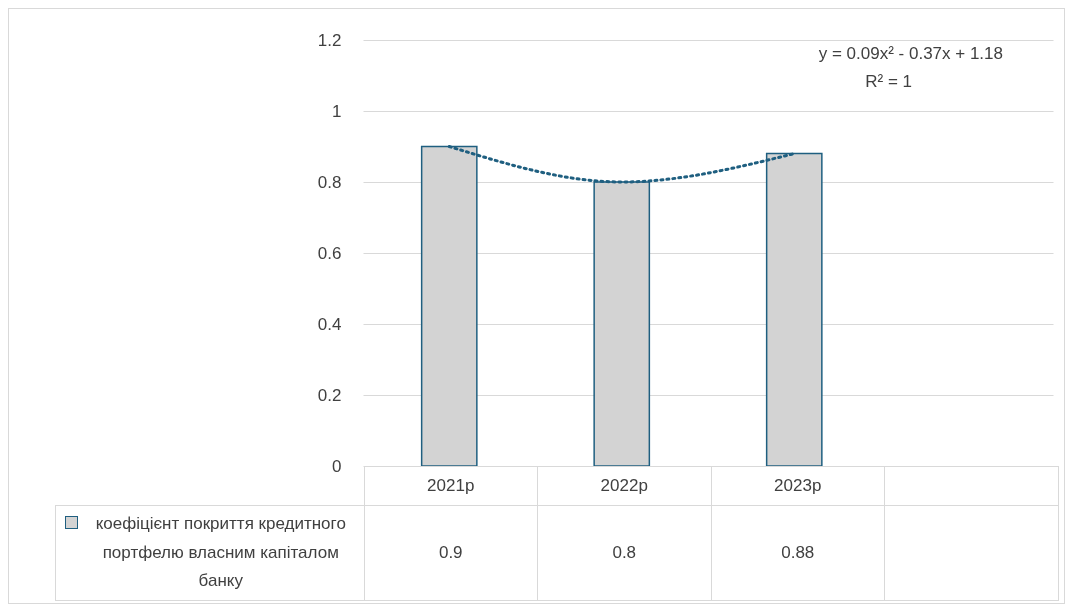  I want to click on y-tick-label: 0.4, so click(329, 324).